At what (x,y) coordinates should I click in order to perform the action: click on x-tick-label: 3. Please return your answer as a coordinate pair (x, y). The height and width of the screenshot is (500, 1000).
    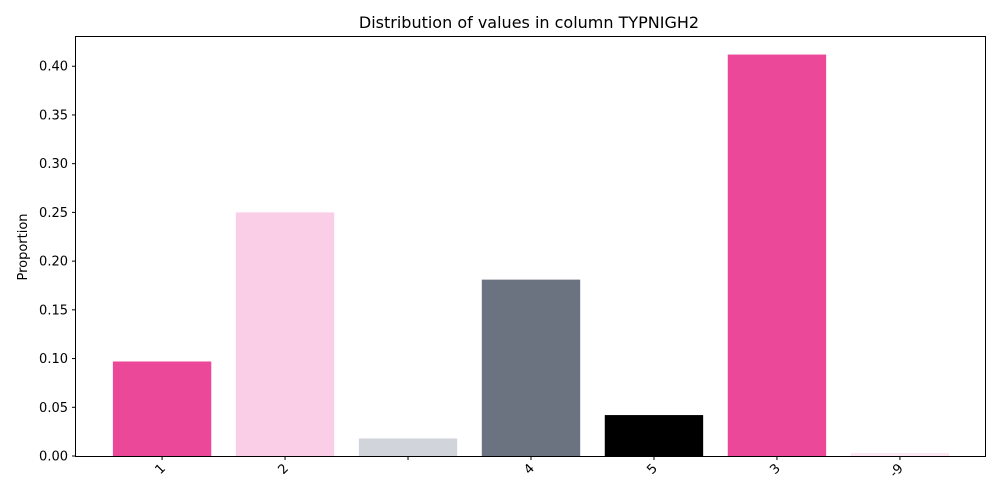
    Looking at the image, I should click on (775, 469).